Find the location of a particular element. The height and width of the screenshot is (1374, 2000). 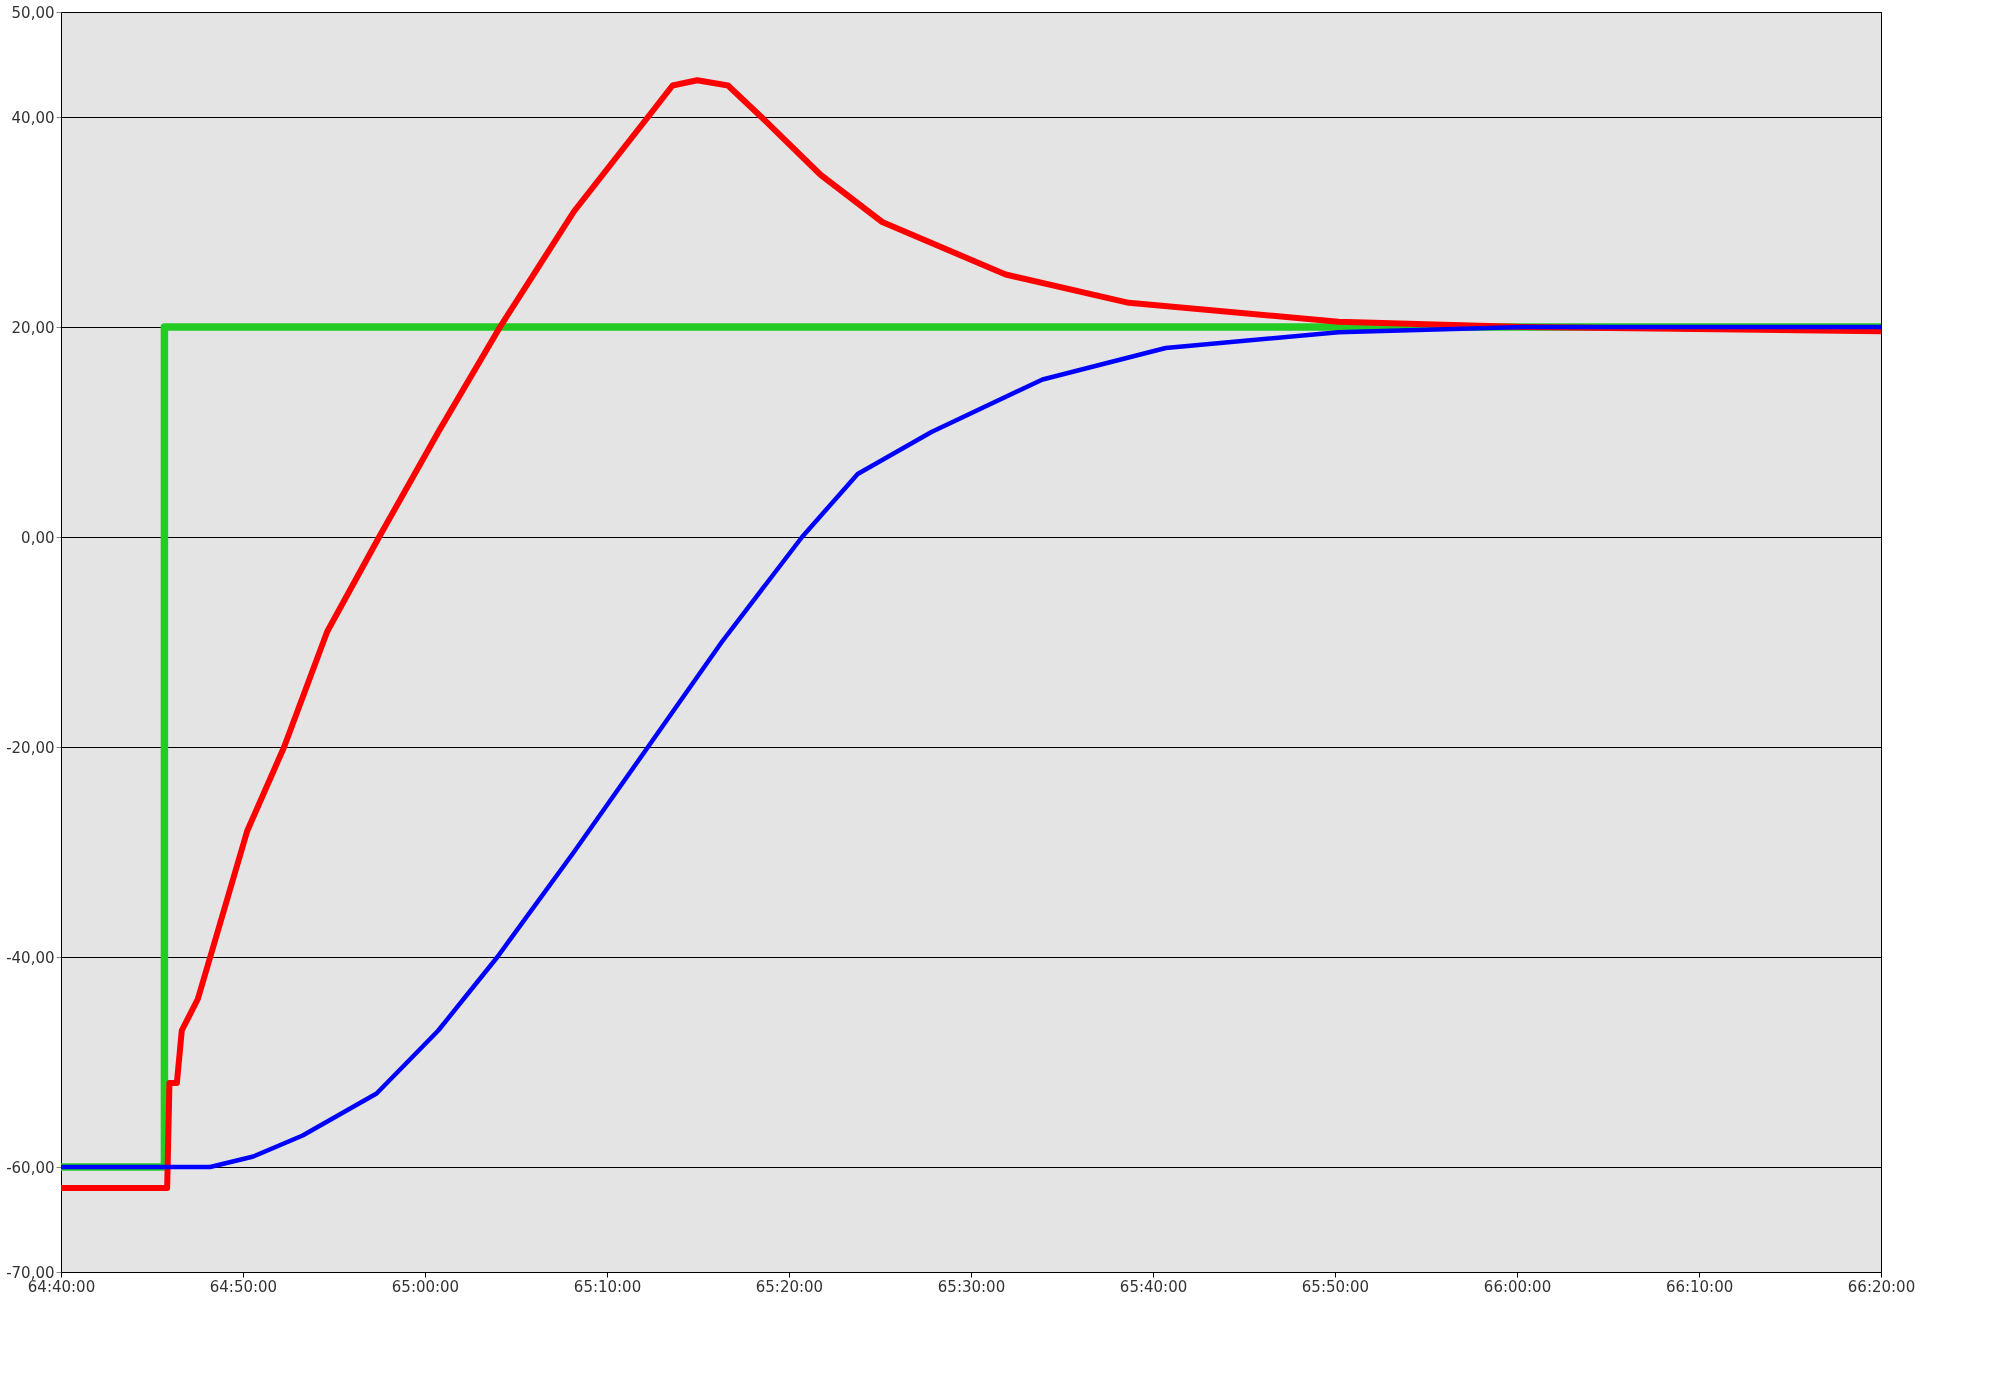

y-tick-label: -70,00 is located at coordinates (30, 1272).